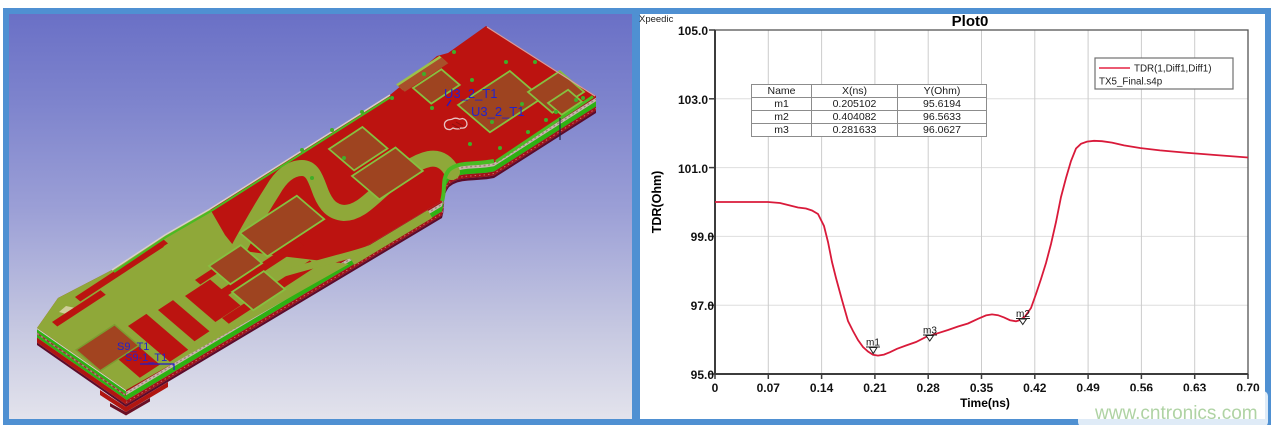  Describe the element at coordinates (133, 347) in the screenshot. I see `svg-text: S9_T1` at that location.